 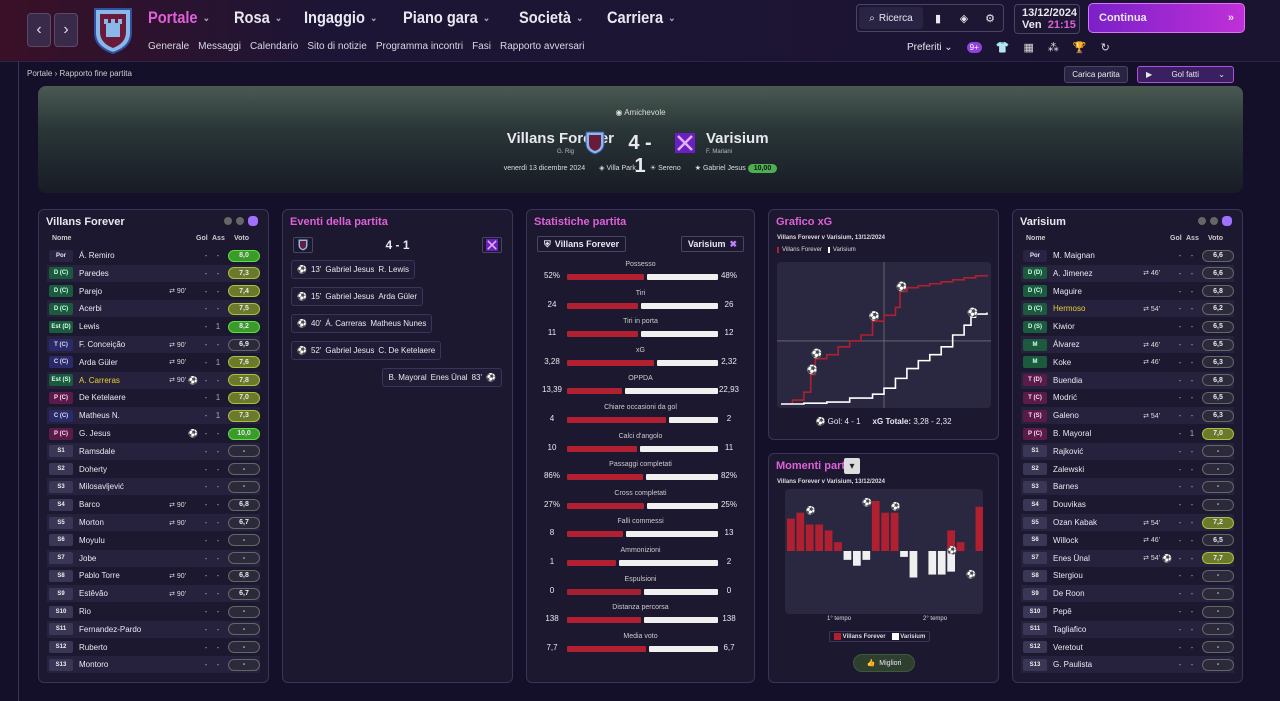 What do you see at coordinates (542, 46) in the screenshot?
I see `submenu-item: Rapporto avversari` at bounding box center [542, 46].